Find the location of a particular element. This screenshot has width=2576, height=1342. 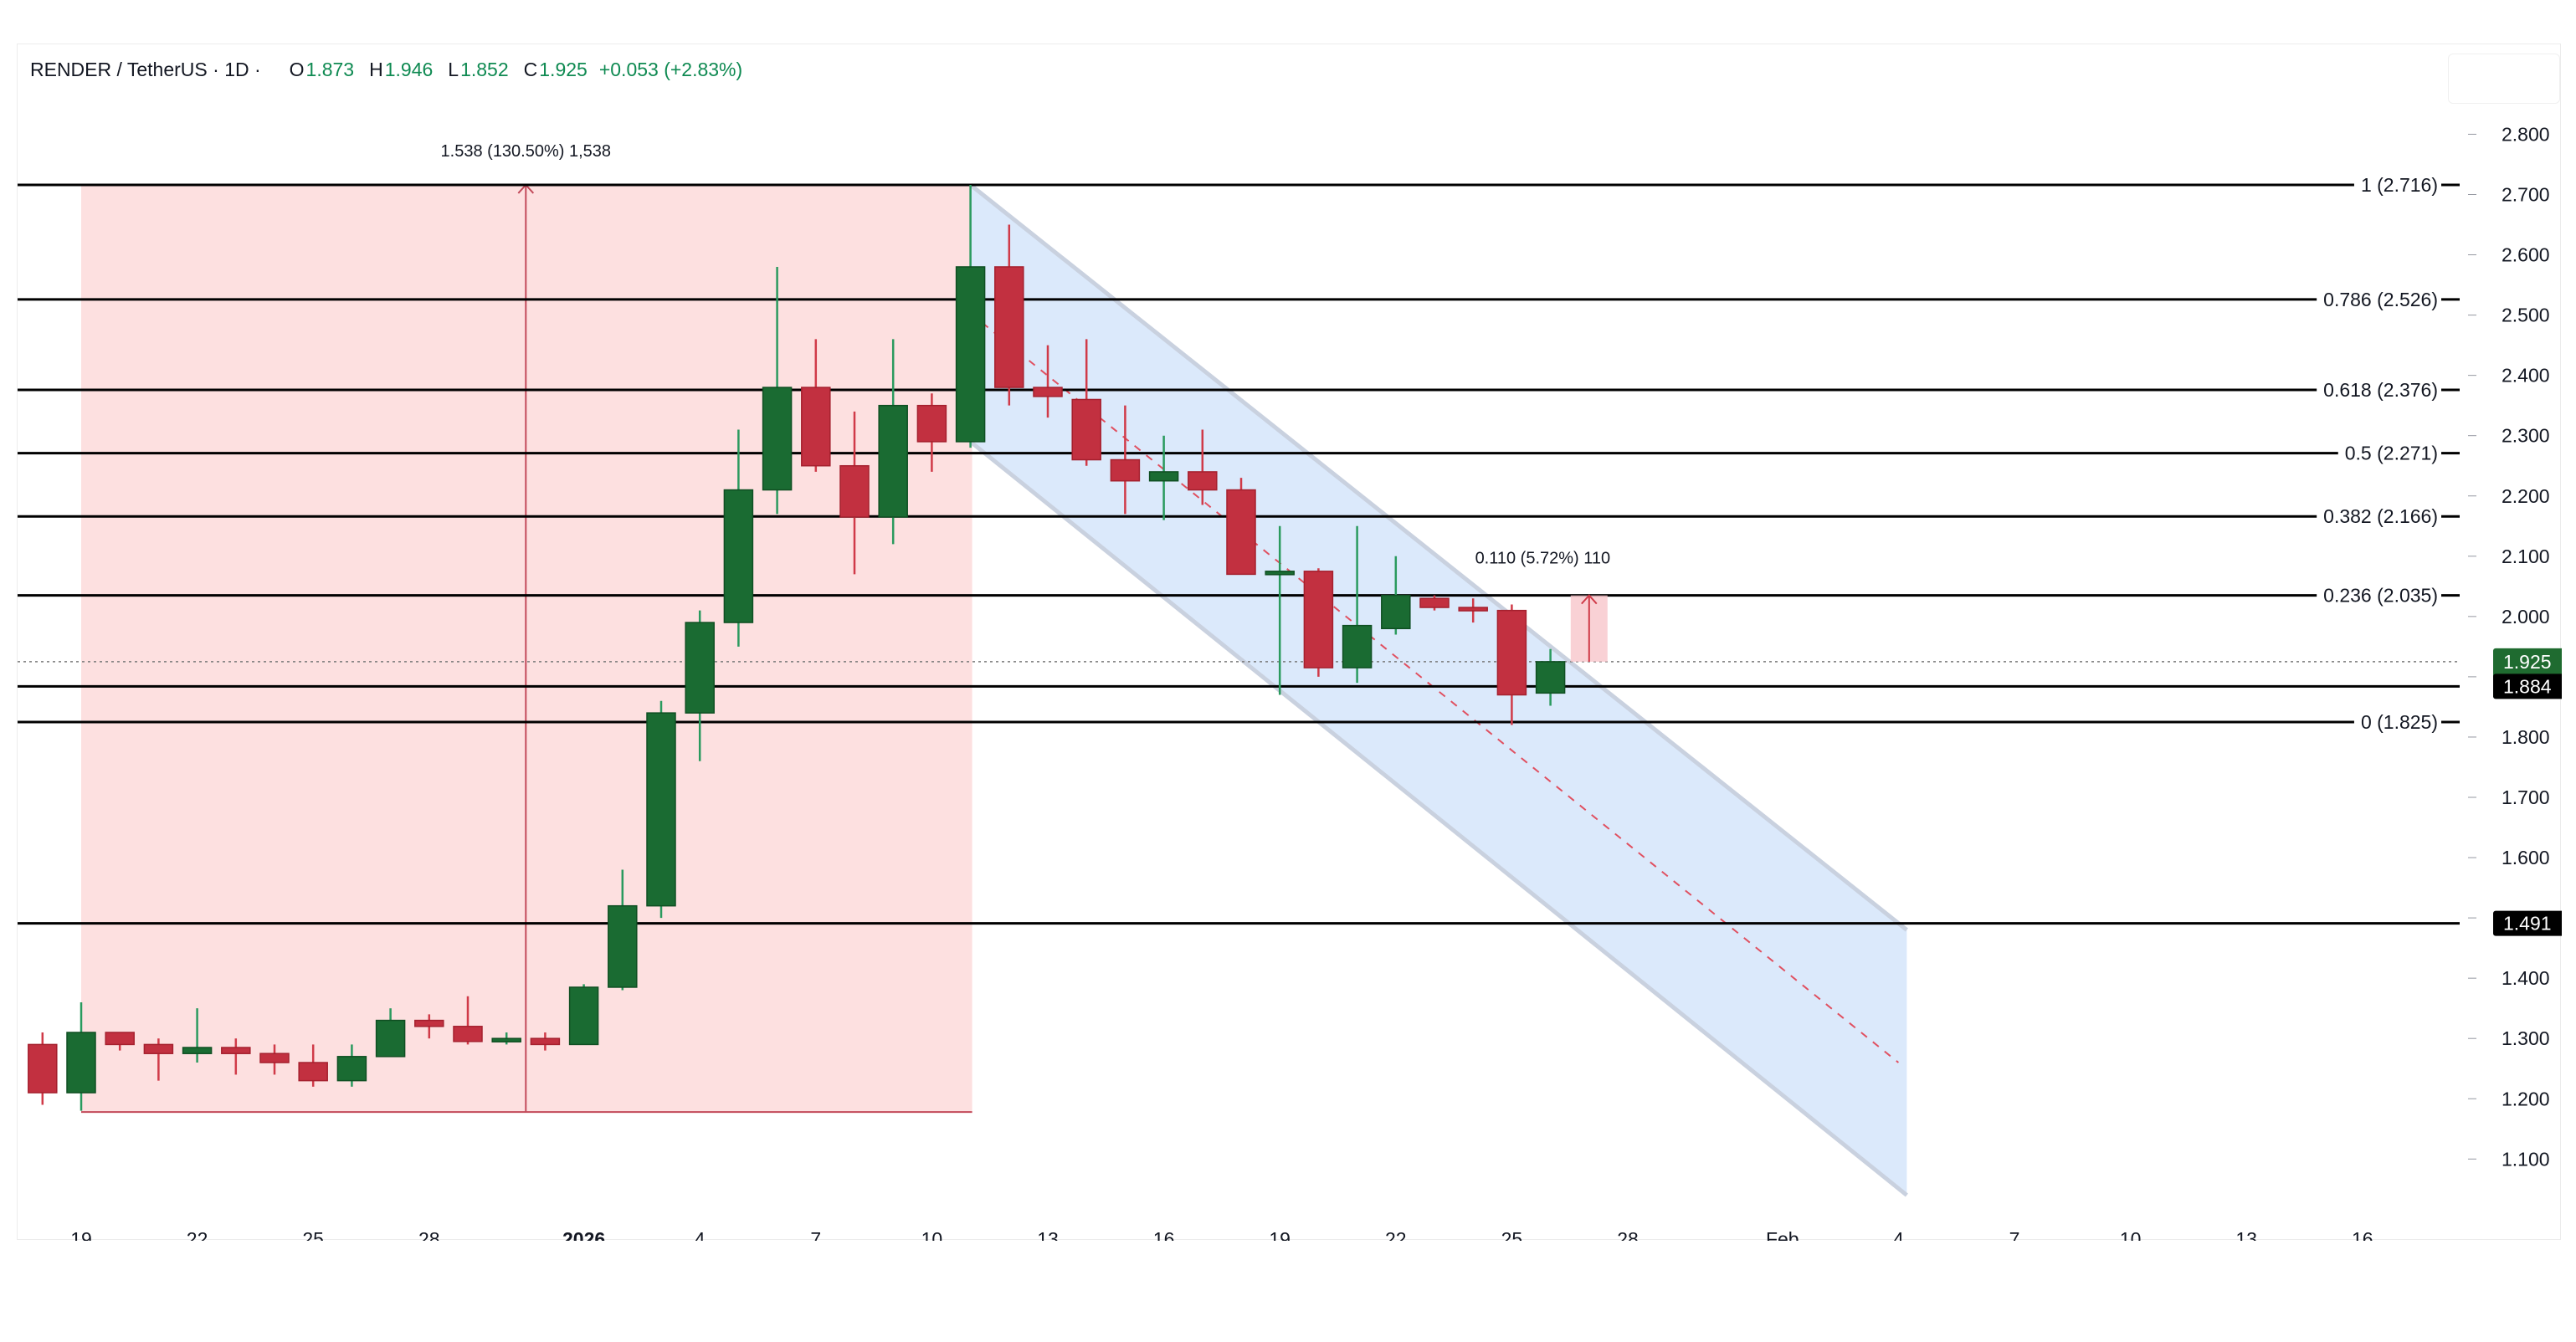

y-tick-label: 1.300 is located at coordinates (2526, 1038).